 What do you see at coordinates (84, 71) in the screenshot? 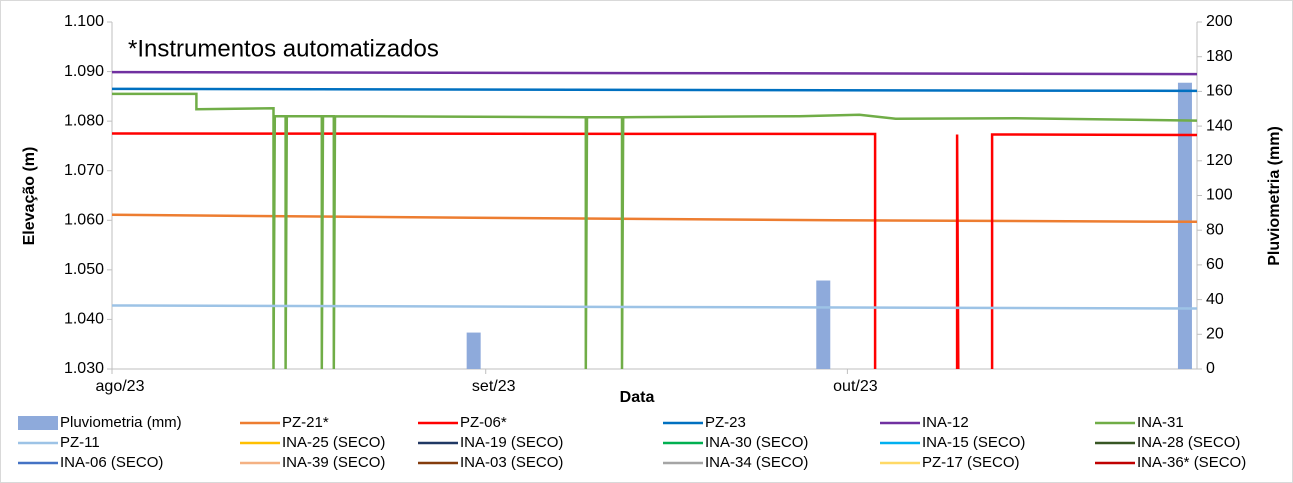
I see `y-tick-label: 1.090` at bounding box center [84, 71].